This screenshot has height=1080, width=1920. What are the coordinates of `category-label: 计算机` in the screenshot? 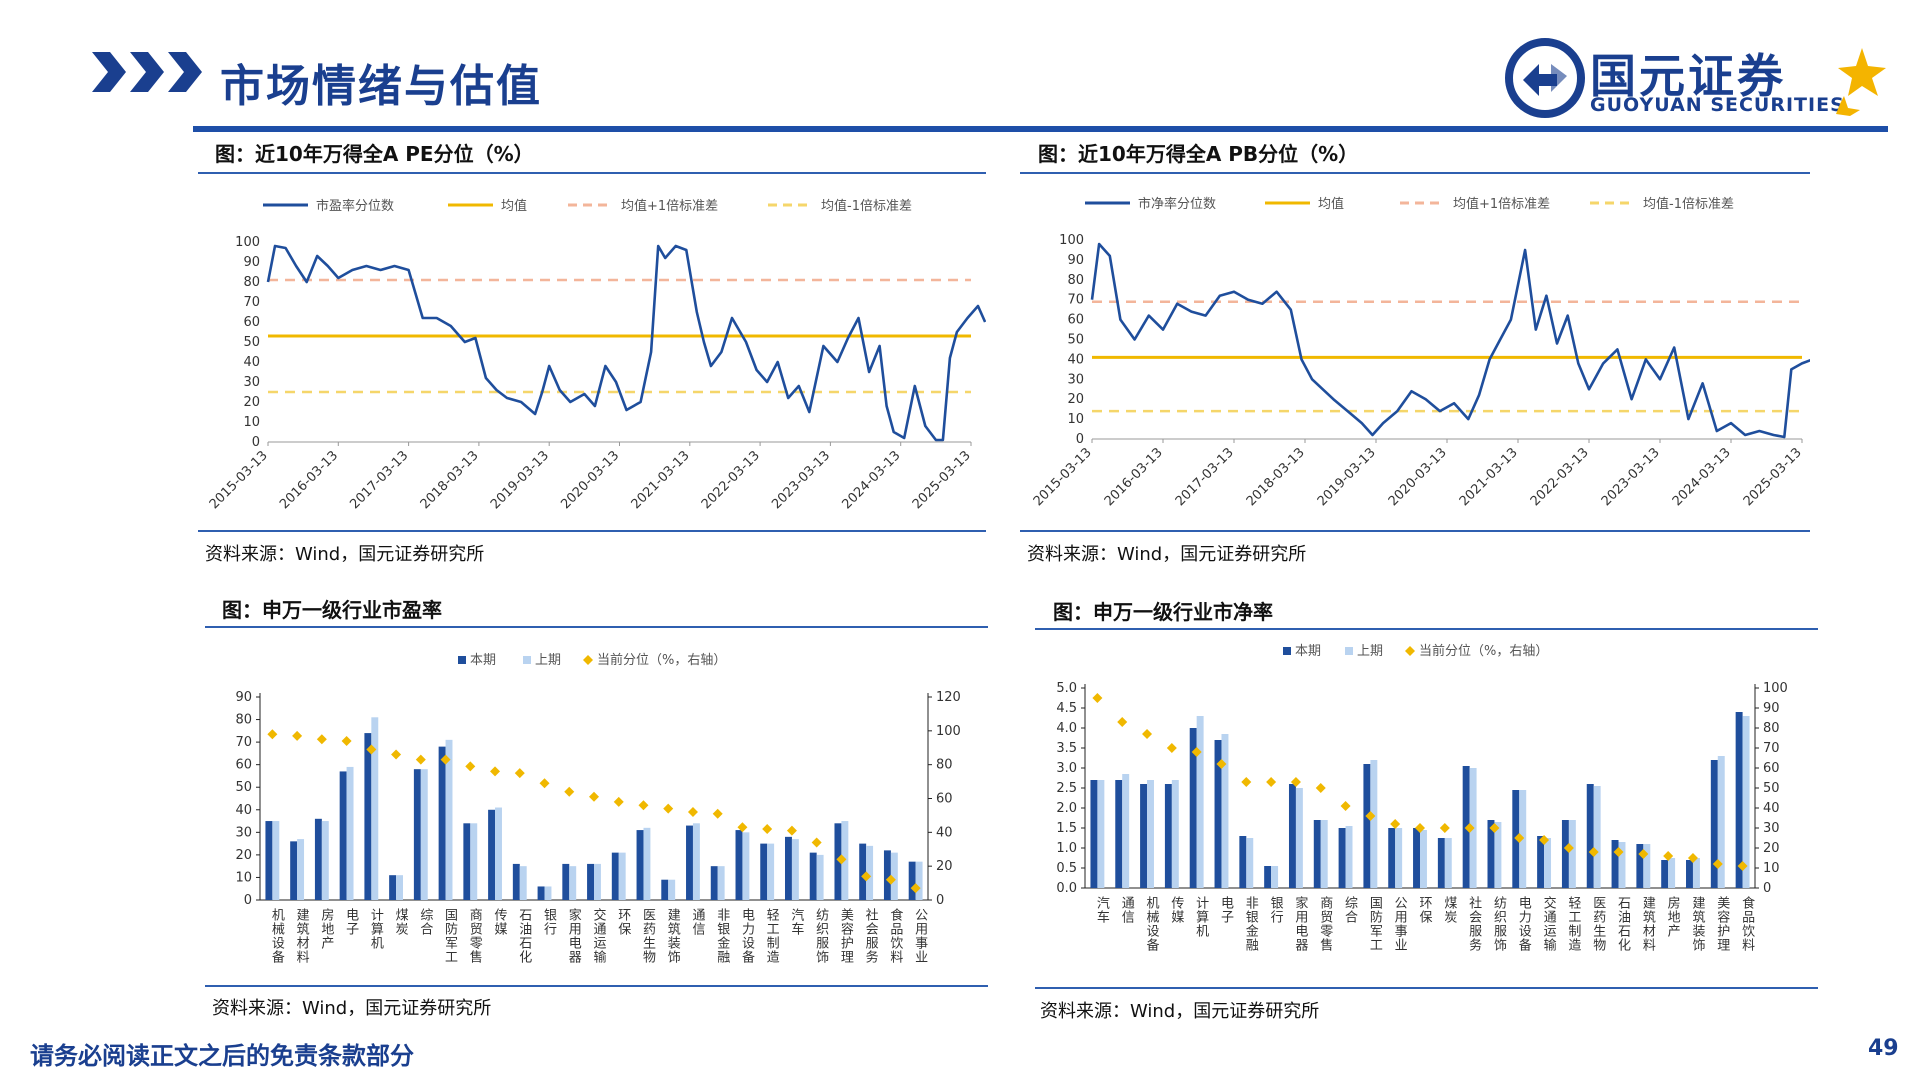 It's located at (1201, 917).